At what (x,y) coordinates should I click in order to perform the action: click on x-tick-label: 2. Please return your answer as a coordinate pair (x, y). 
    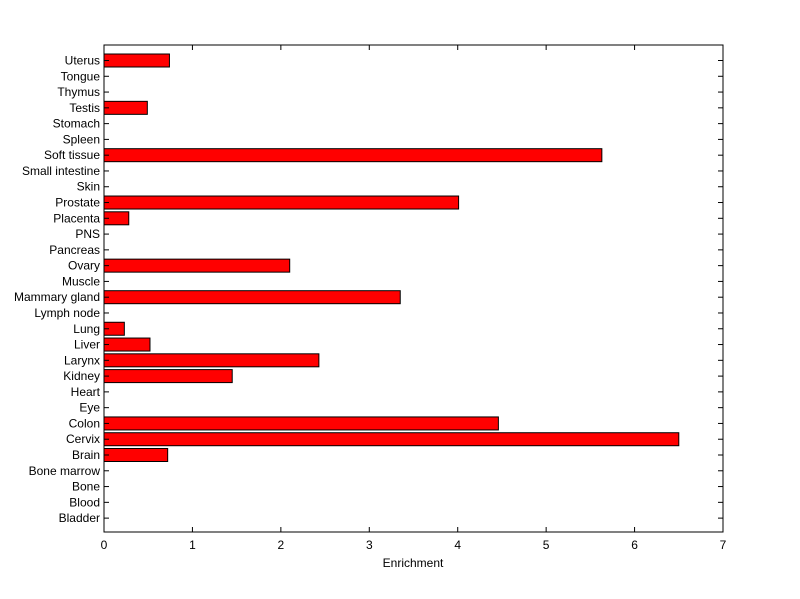
    Looking at the image, I should click on (281, 545).